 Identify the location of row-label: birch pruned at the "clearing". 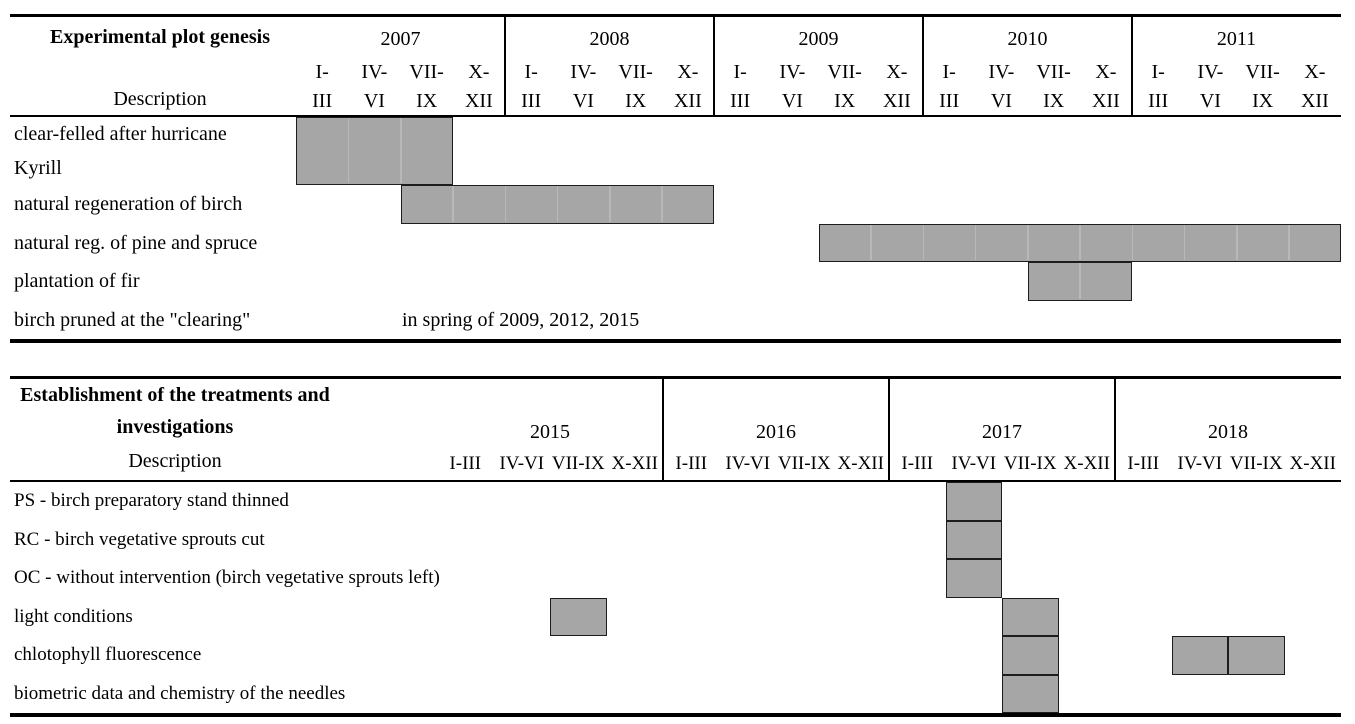
(132, 319).